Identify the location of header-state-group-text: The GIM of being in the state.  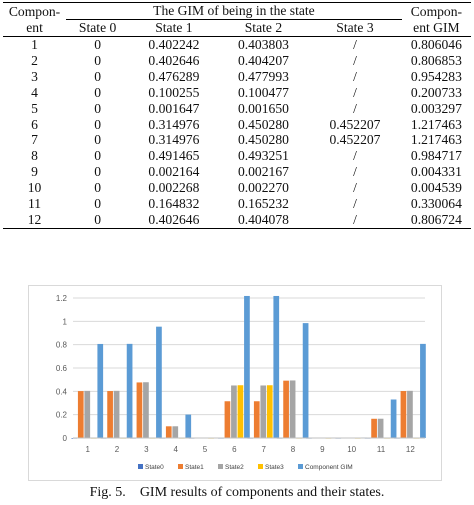
(234, 10).